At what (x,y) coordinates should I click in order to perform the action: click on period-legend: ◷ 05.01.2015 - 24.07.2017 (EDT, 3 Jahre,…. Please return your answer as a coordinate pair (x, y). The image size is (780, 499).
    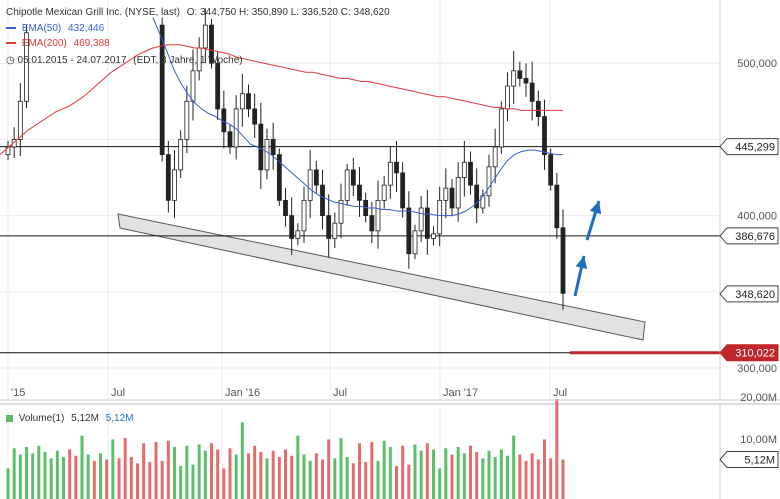
    Looking at the image, I should click on (124, 60).